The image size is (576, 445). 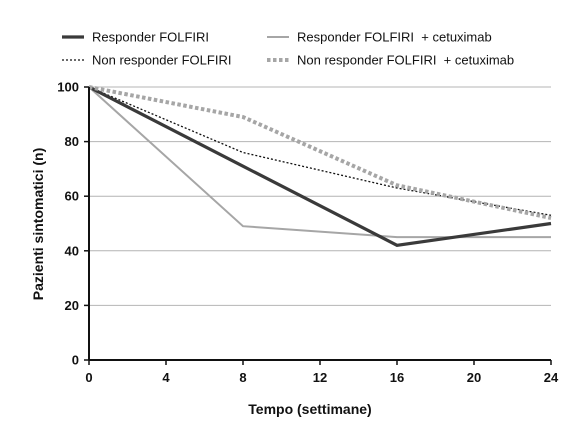 I want to click on legend-label-2: Responder FOLFIRI + cetuximab, so click(x=394, y=37).